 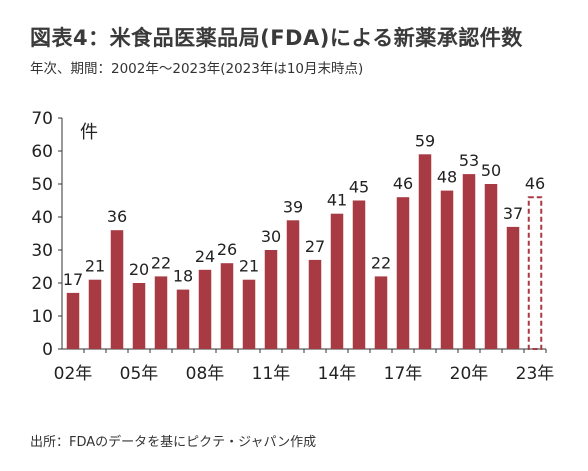 What do you see at coordinates (183, 276) in the screenshot?
I see `data-label: 18` at bounding box center [183, 276].